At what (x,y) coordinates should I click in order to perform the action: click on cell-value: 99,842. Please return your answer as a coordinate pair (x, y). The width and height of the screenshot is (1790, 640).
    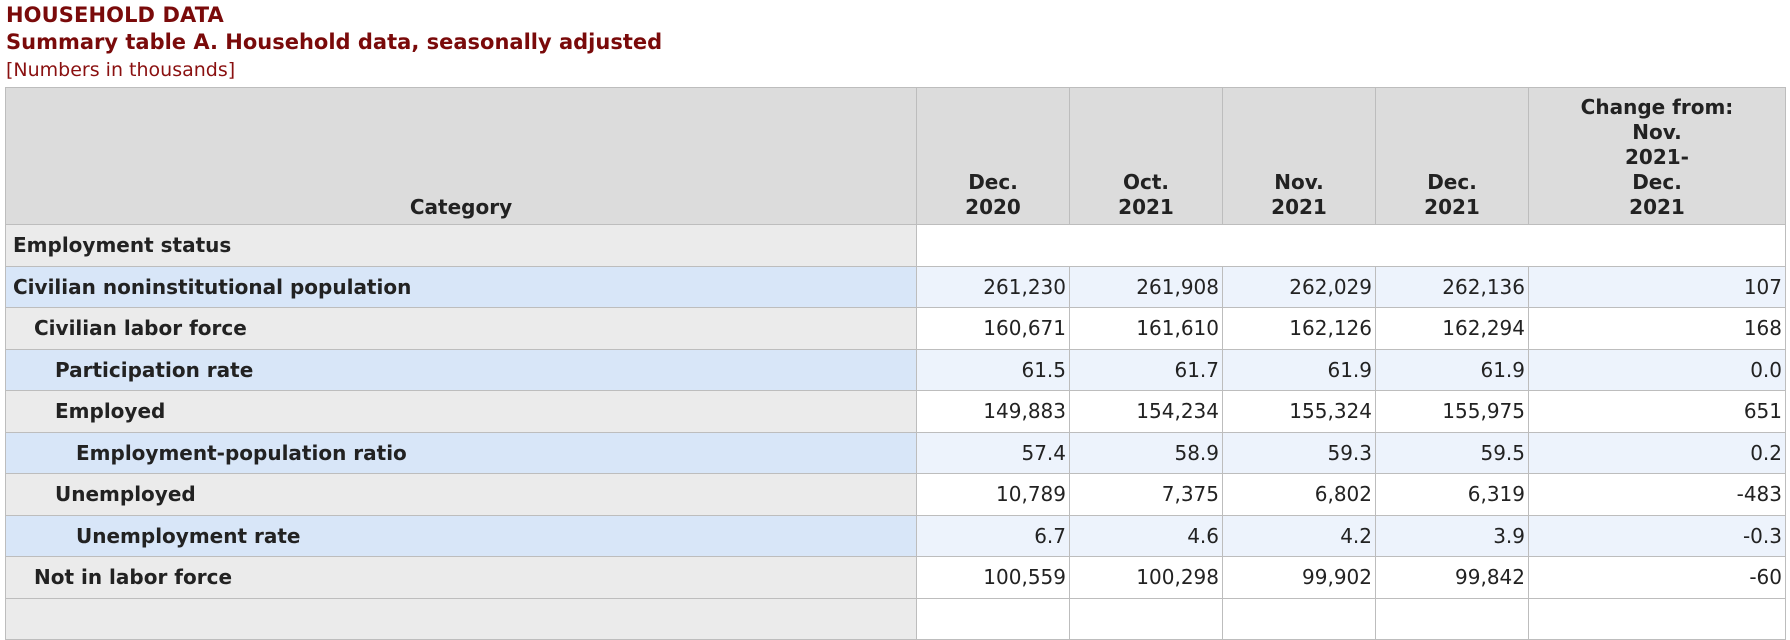
    Looking at the image, I should click on (1452, 577).